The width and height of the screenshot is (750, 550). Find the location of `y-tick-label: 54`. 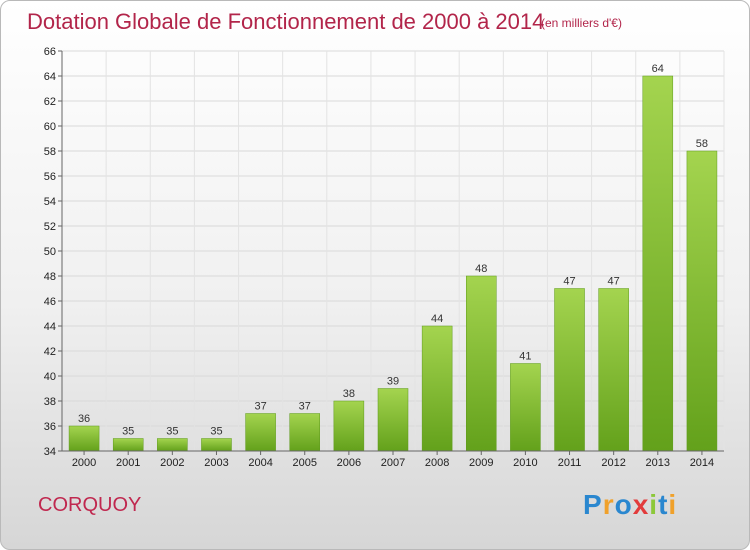

y-tick-label: 54 is located at coordinates (50, 202).